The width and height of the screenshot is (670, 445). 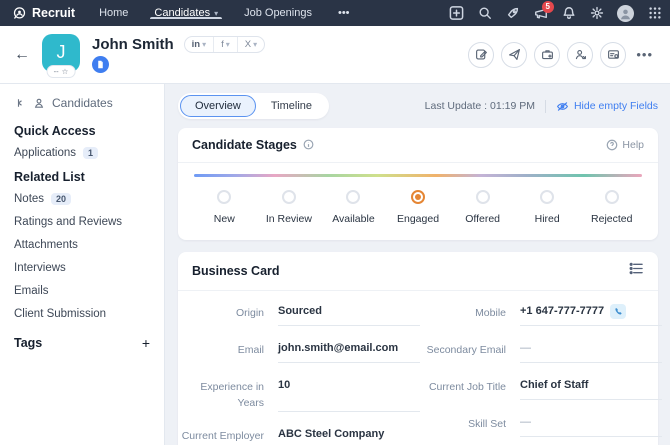 What do you see at coordinates (591, 389) in the screenshot?
I see `field-current-job-title-value: Chief of Staff` at bounding box center [591, 389].